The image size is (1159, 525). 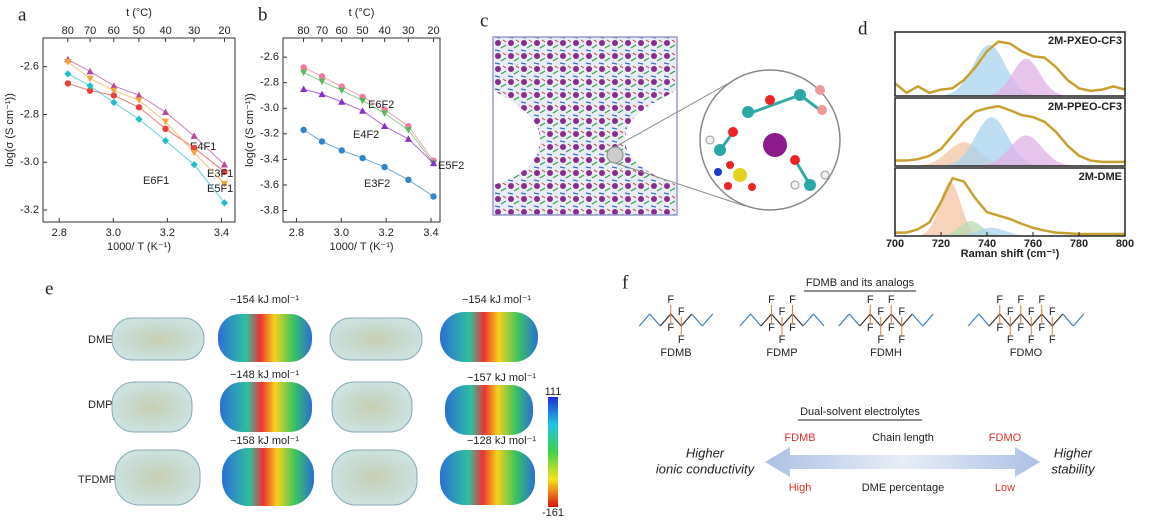 I want to click on plot-frame, so click(x=1010, y=64).